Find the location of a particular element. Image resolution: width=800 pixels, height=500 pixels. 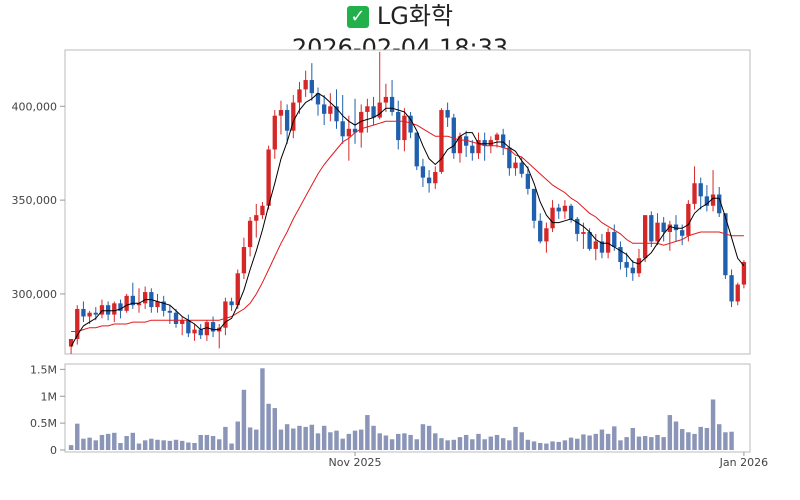

price-tick-label: 400,000 is located at coordinates (35, 106).